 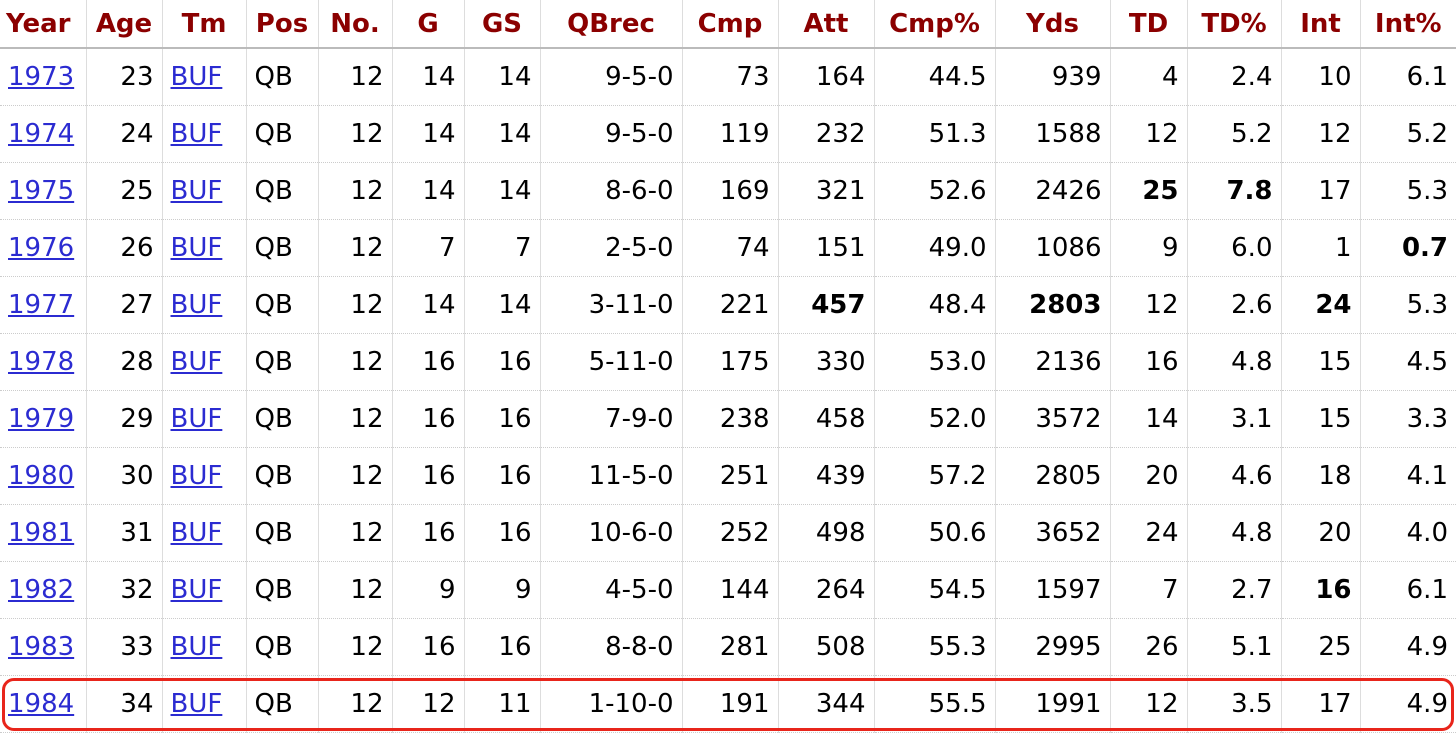 I want to click on year-link: 1976, so click(x=41, y=248).